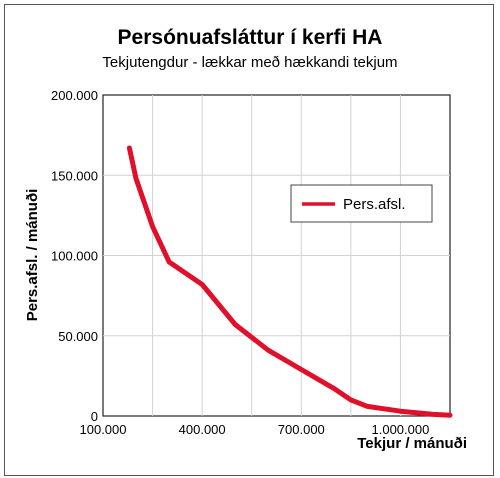 This screenshot has height=478, width=500. I want to click on x-tick-label: 400.000, so click(202, 429).